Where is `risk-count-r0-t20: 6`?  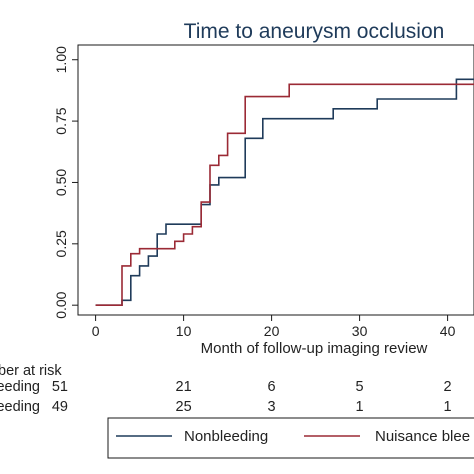
risk-count-r0-t20: 6 is located at coordinates (272, 387).